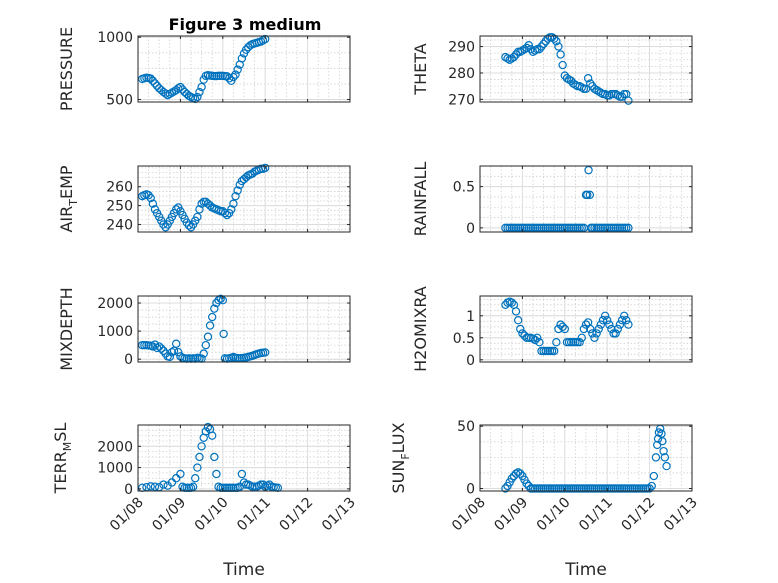 The image size is (778, 583). I want to click on y-axis-label: SUNFLUX, so click(400, 457).